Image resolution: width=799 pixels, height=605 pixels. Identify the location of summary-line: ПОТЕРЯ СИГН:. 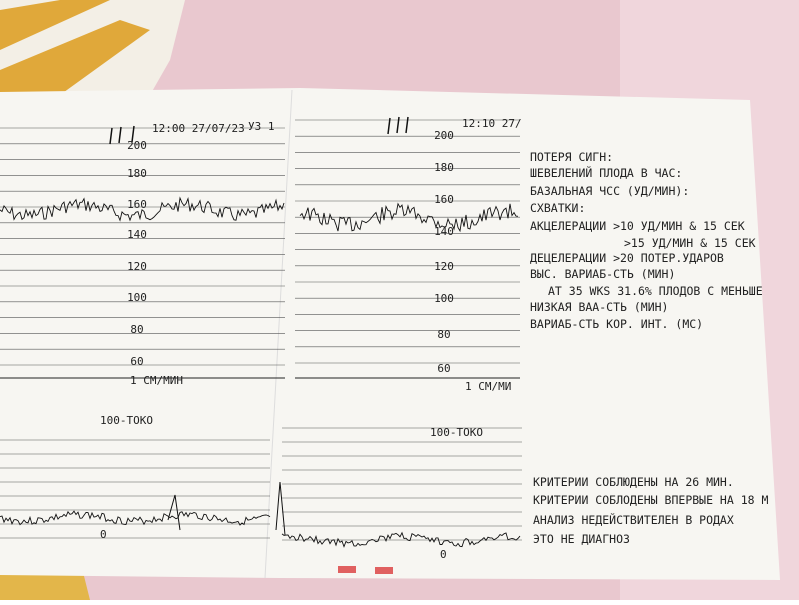
(571, 157).